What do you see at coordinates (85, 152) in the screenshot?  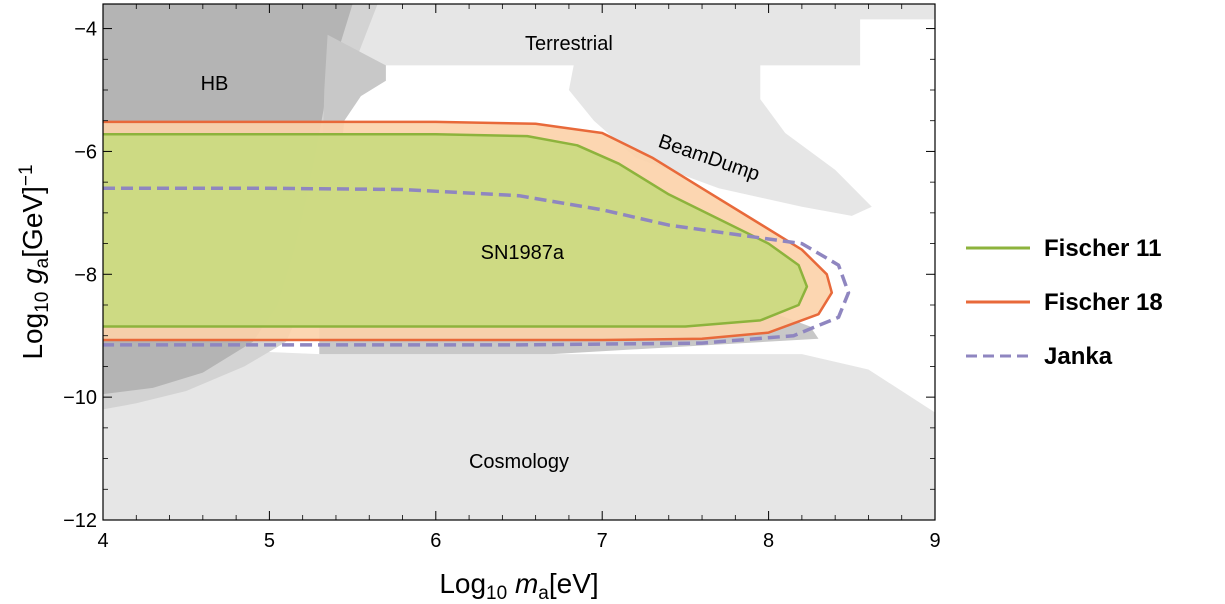 I see `y-tick-label: −6` at bounding box center [85, 152].